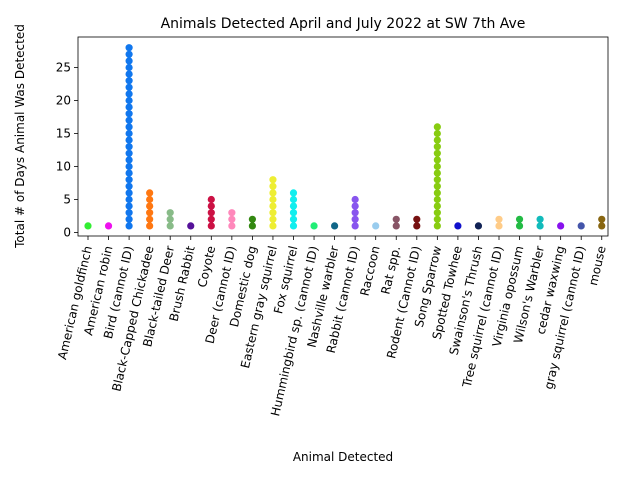 The height and width of the screenshot is (480, 640). What do you see at coordinates (20, 136) in the screenshot?
I see `y-axis-label: Total # of Days Animal Was Detected` at bounding box center [20, 136].